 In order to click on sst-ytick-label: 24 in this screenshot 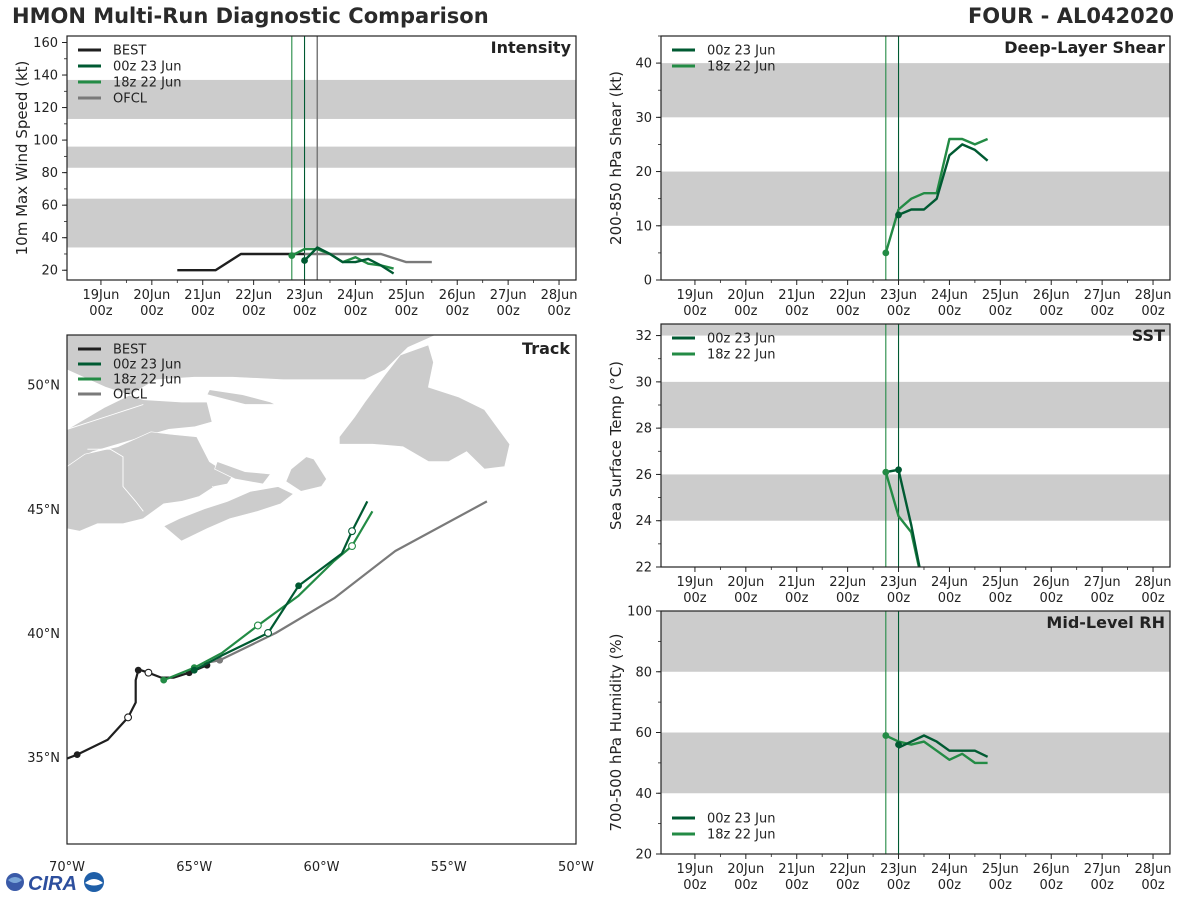, I will do `click(643, 521)`.